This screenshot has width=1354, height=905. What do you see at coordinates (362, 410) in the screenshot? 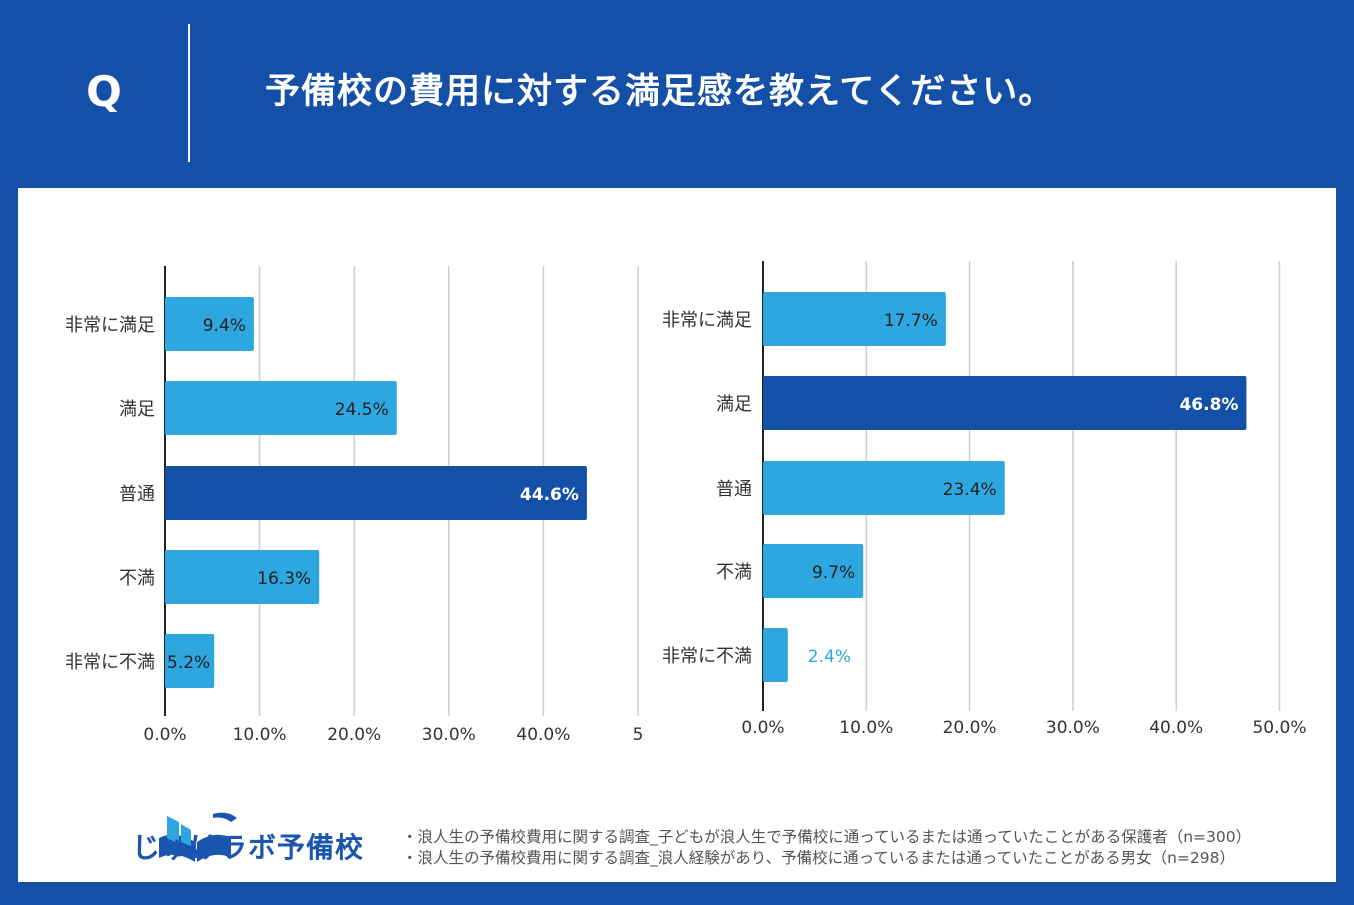
I see `value-label: 24.5%` at bounding box center [362, 410].